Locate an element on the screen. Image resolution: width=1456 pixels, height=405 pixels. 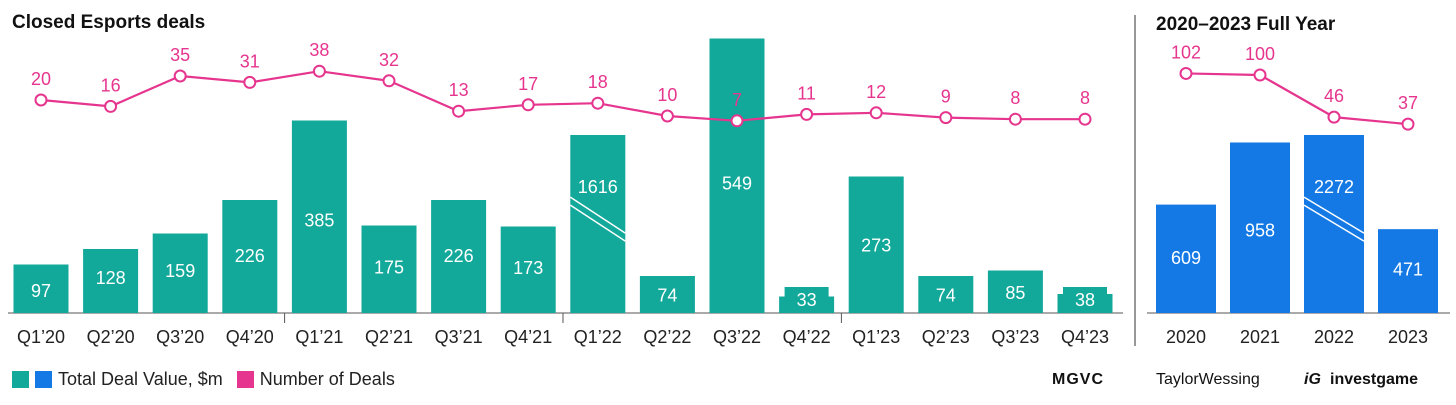
yearly-count-line is located at coordinates (1297, 99).